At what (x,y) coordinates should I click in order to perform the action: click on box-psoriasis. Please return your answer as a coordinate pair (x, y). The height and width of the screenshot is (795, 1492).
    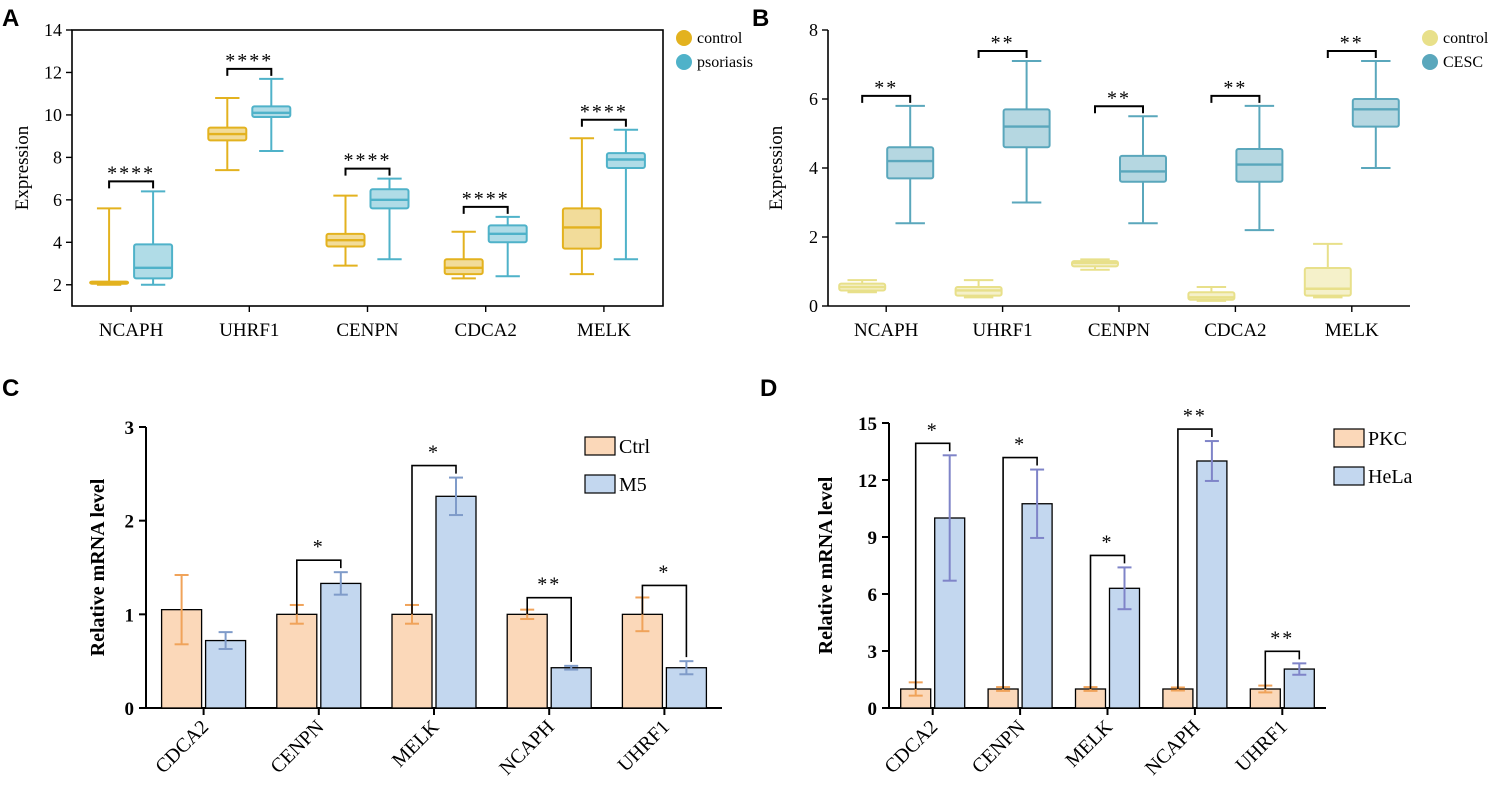
    Looking at the image, I should click on (153, 261).